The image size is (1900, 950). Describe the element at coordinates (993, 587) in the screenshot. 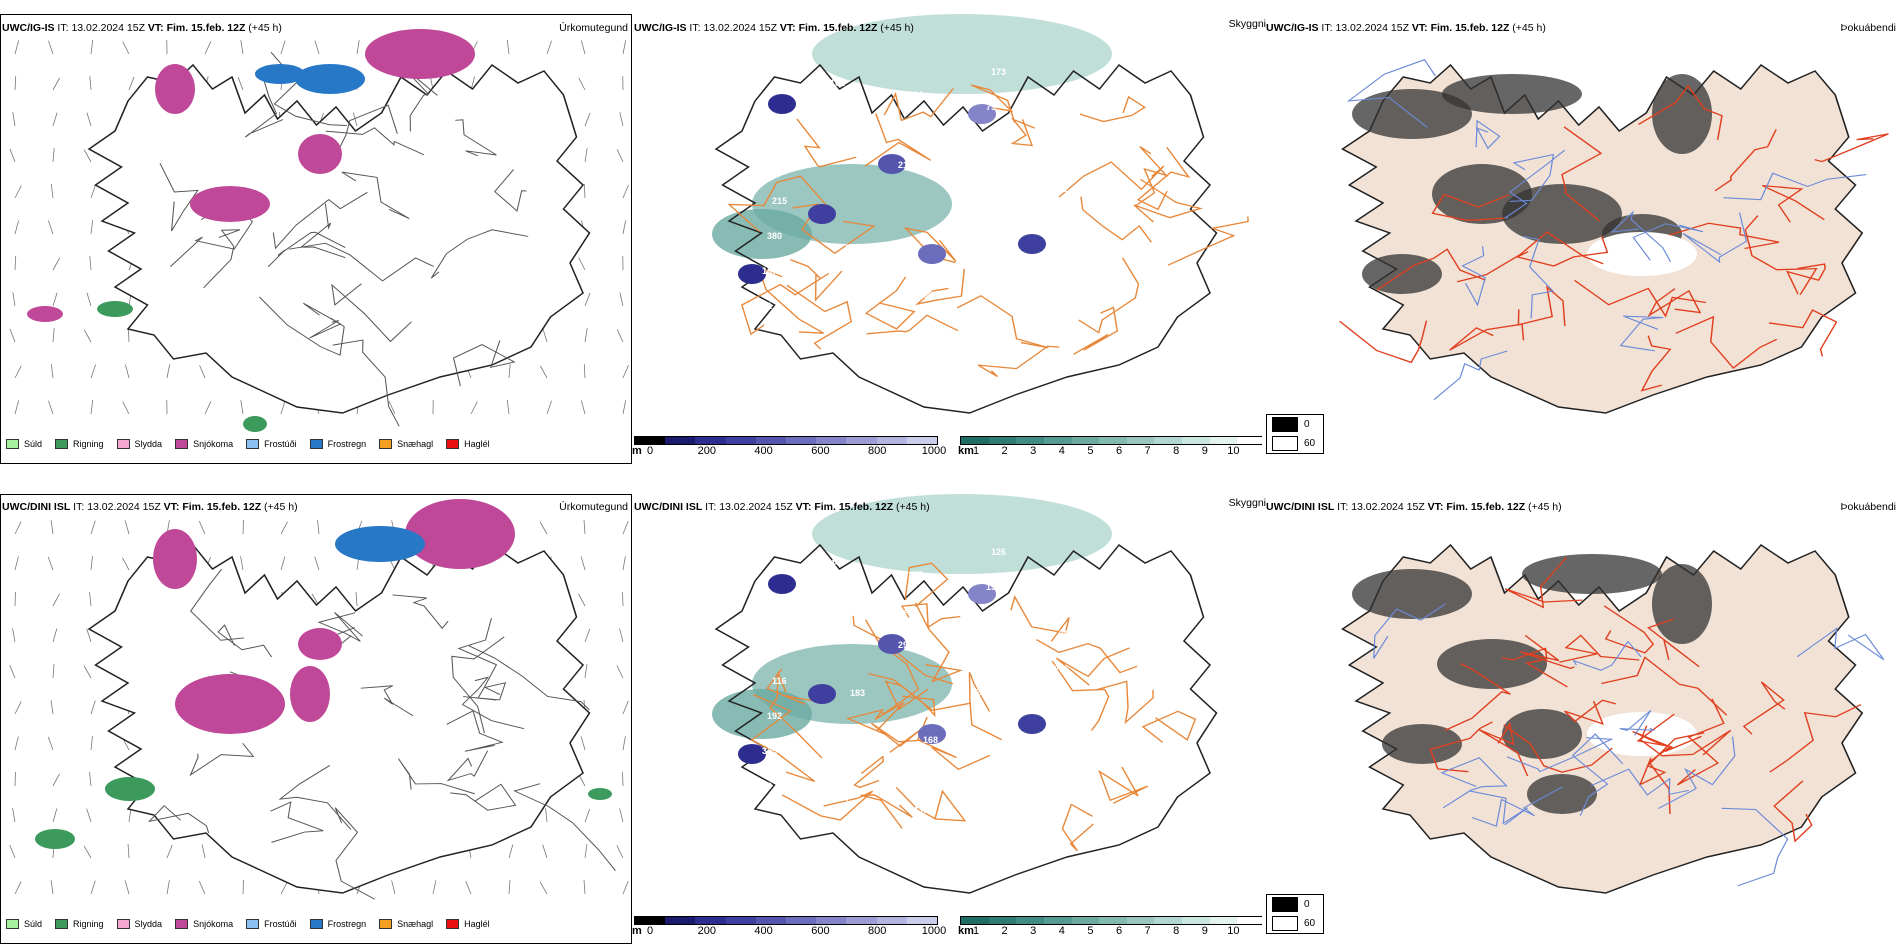

I see `cloud-base-label: 134` at that location.